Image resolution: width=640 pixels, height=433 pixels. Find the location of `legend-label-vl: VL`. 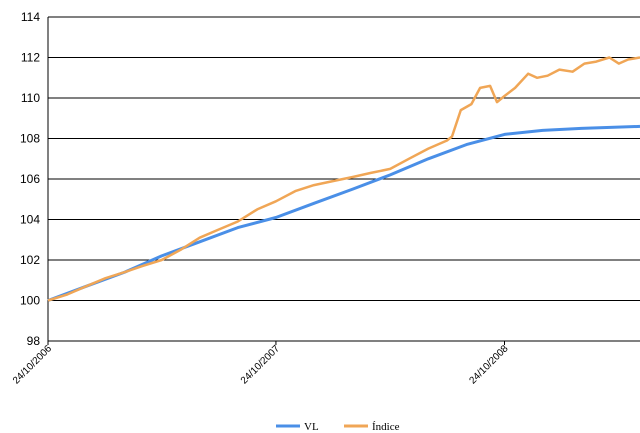

legend-label-vl: VL is located at coordinates (311, 427).